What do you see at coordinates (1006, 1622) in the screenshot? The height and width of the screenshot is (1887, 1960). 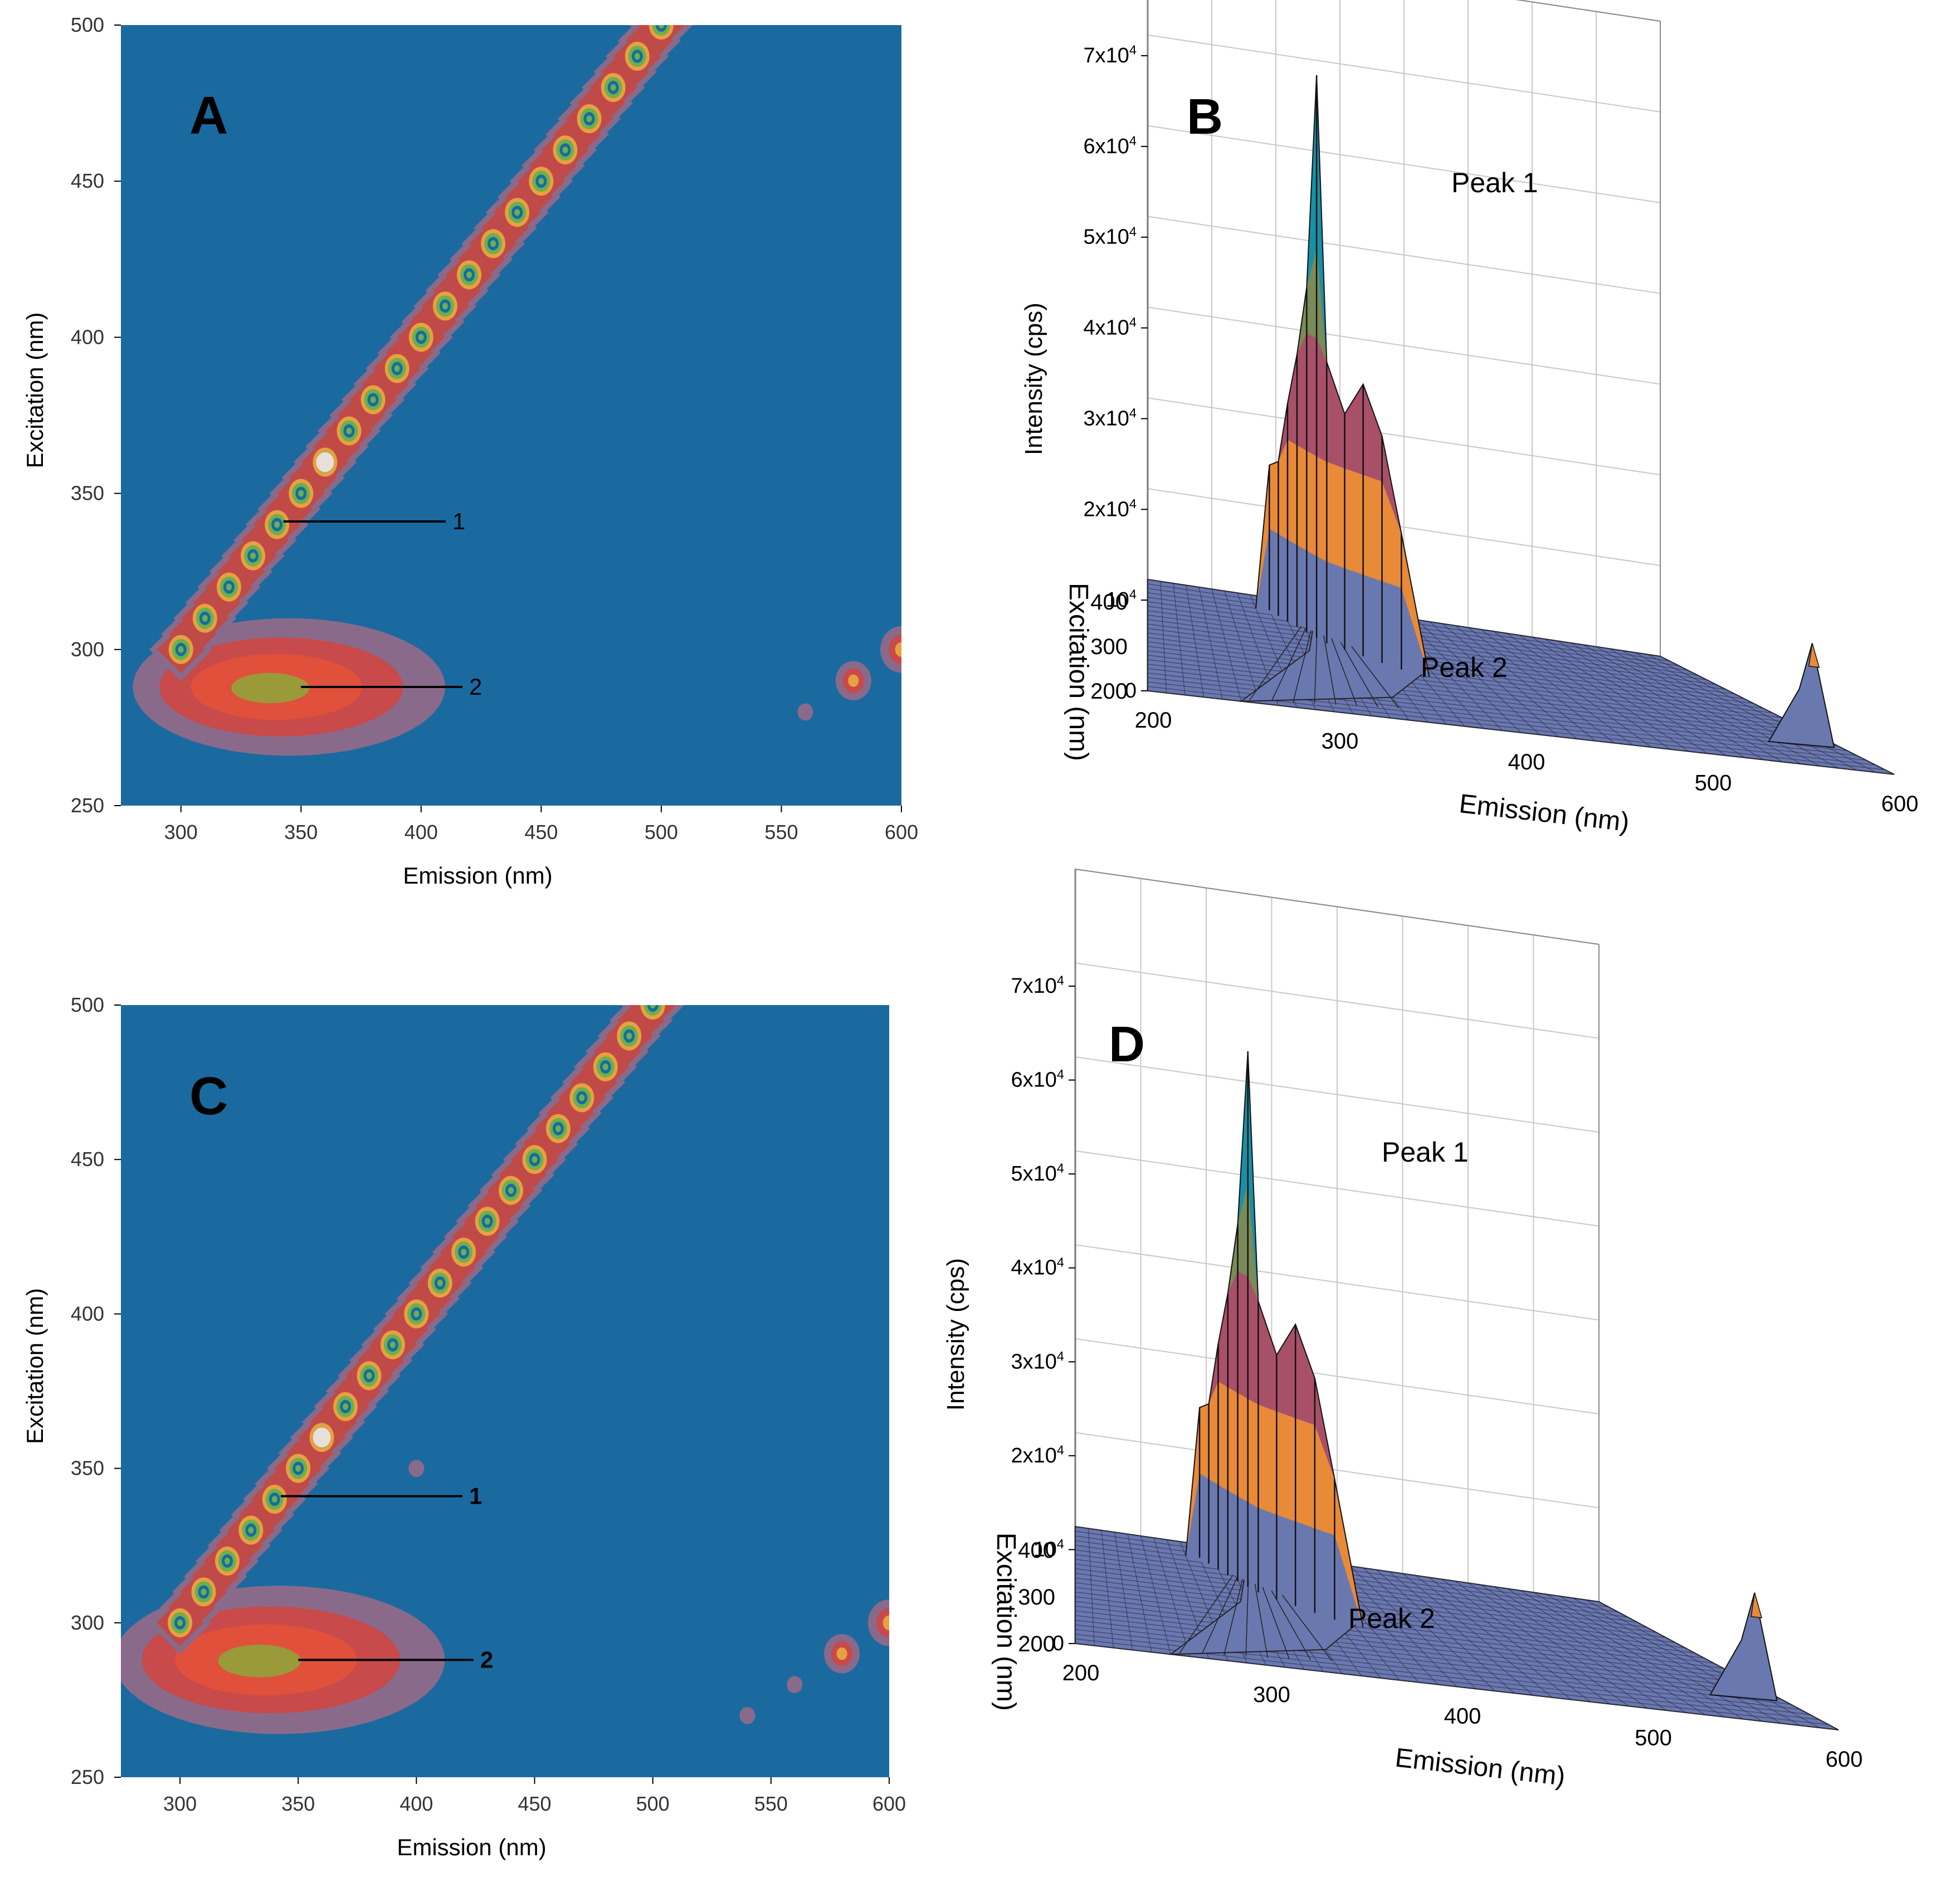 I see `y-axis-label: Excitation (nm)` at bounding box center [1006, 1622].